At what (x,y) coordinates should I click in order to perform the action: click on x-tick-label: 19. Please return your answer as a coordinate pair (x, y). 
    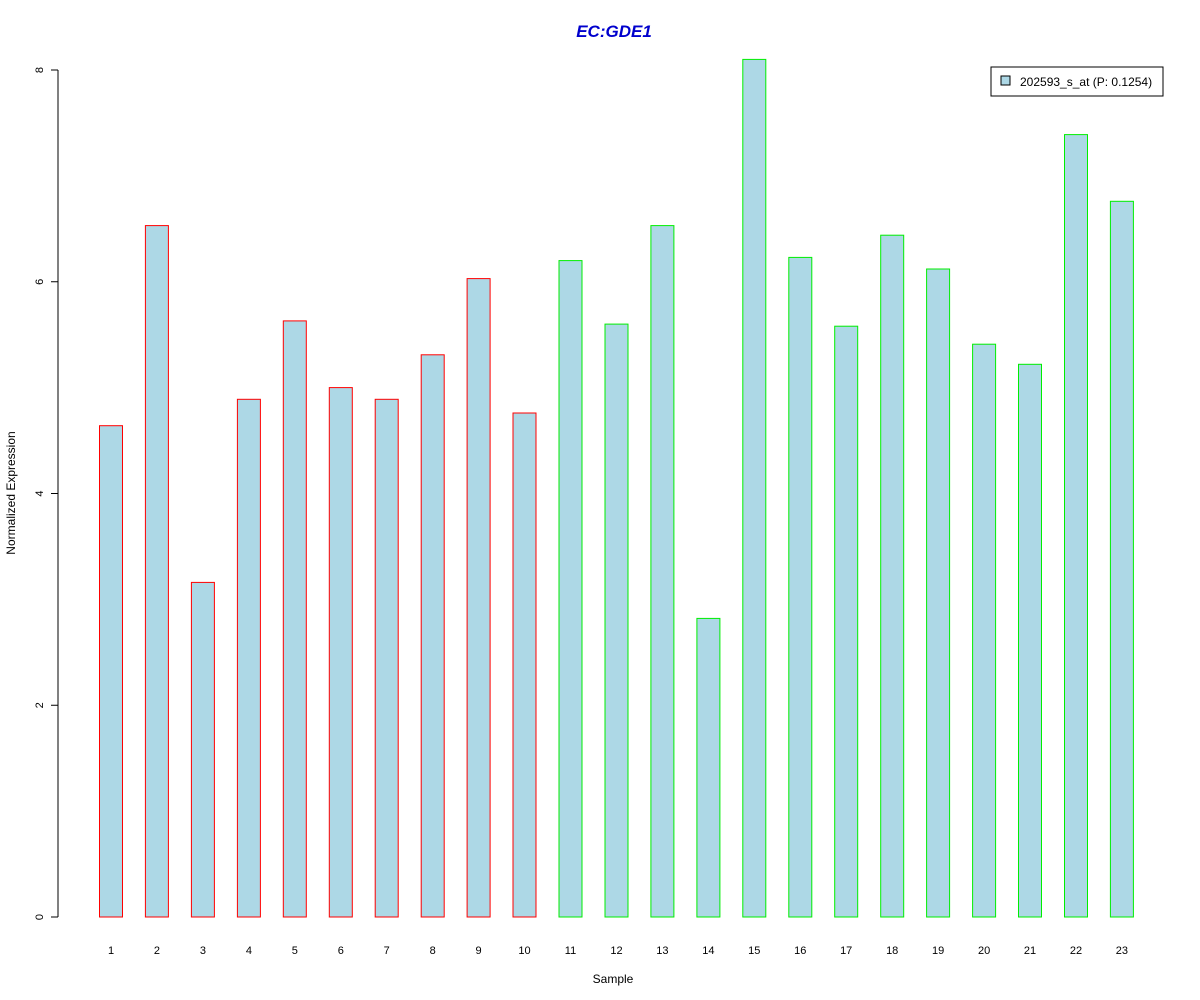
    Looking at the image, I should click on (938, 951).